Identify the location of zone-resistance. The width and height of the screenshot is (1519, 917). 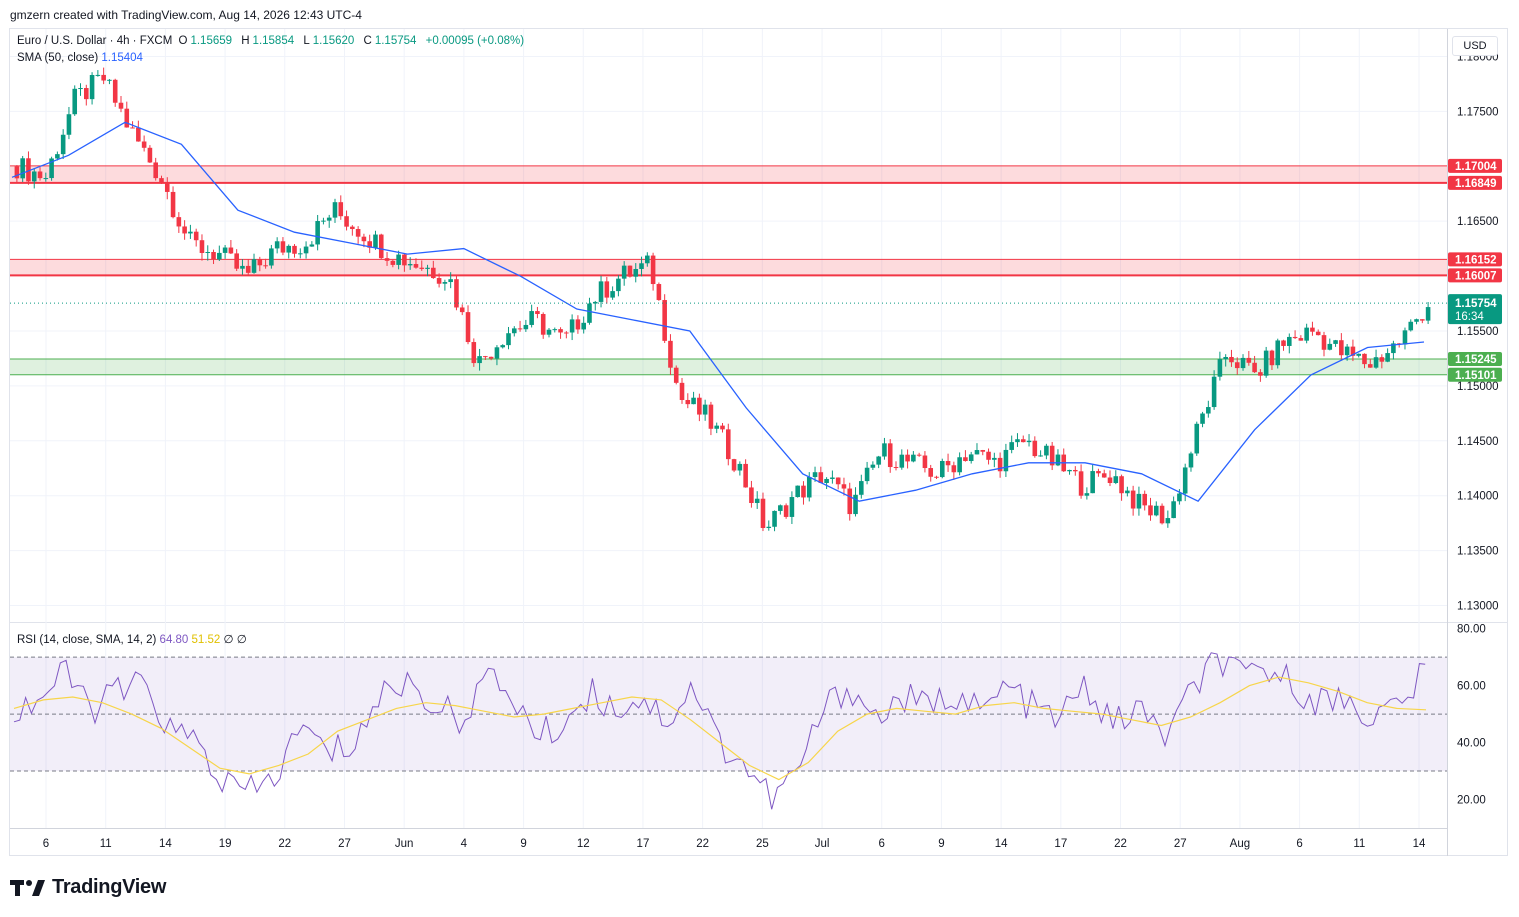
(728, 174).